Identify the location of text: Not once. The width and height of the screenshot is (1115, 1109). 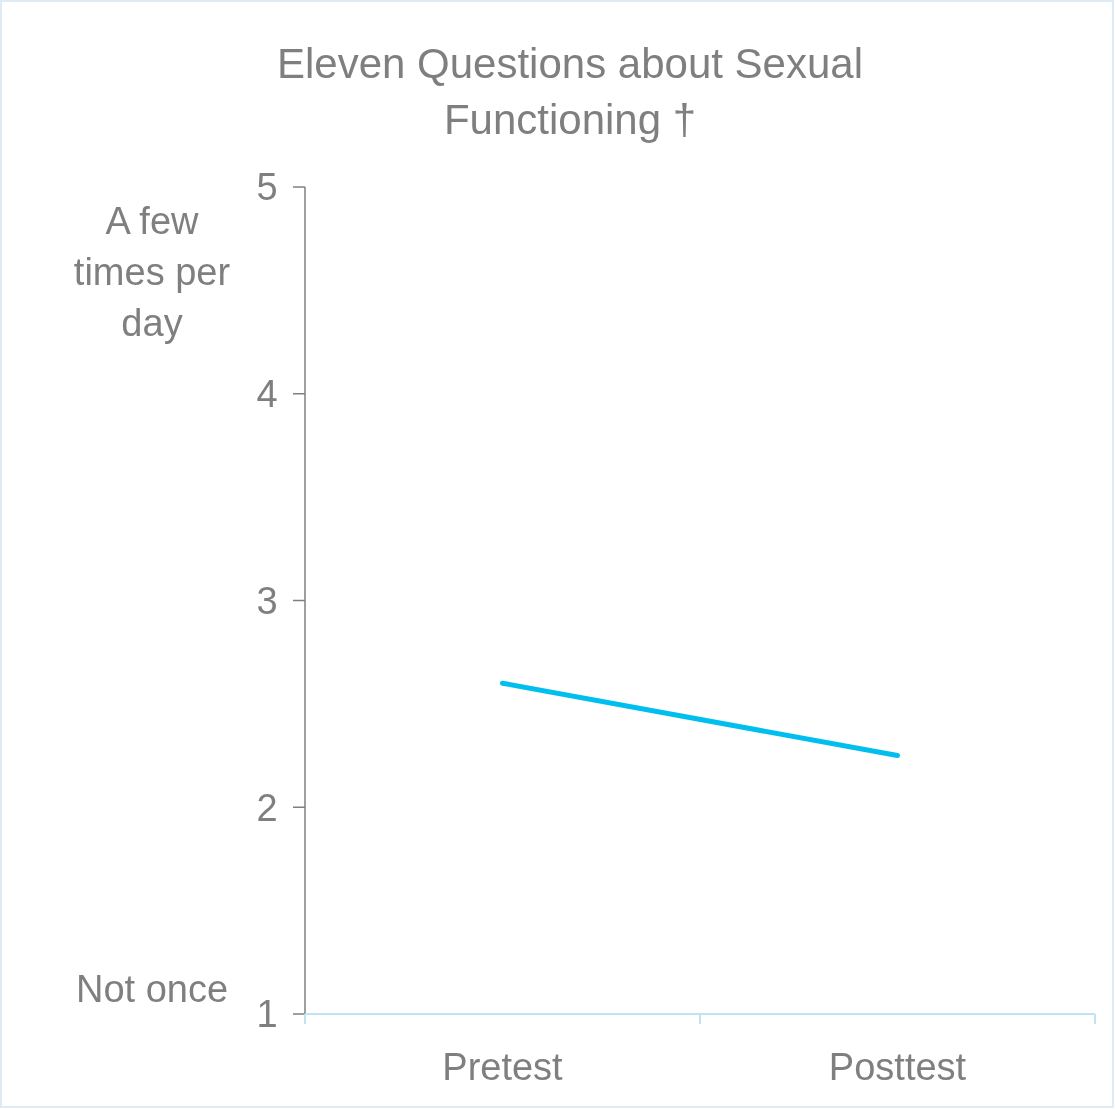
(152, 989).